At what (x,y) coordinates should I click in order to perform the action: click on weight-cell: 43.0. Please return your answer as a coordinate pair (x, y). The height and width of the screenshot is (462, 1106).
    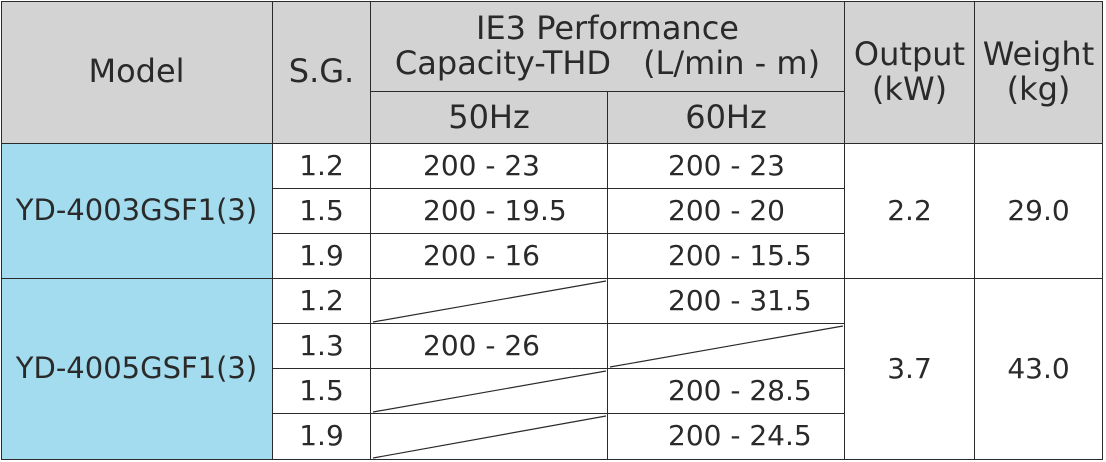
    Looking at the image, I should click on (1039, 369).